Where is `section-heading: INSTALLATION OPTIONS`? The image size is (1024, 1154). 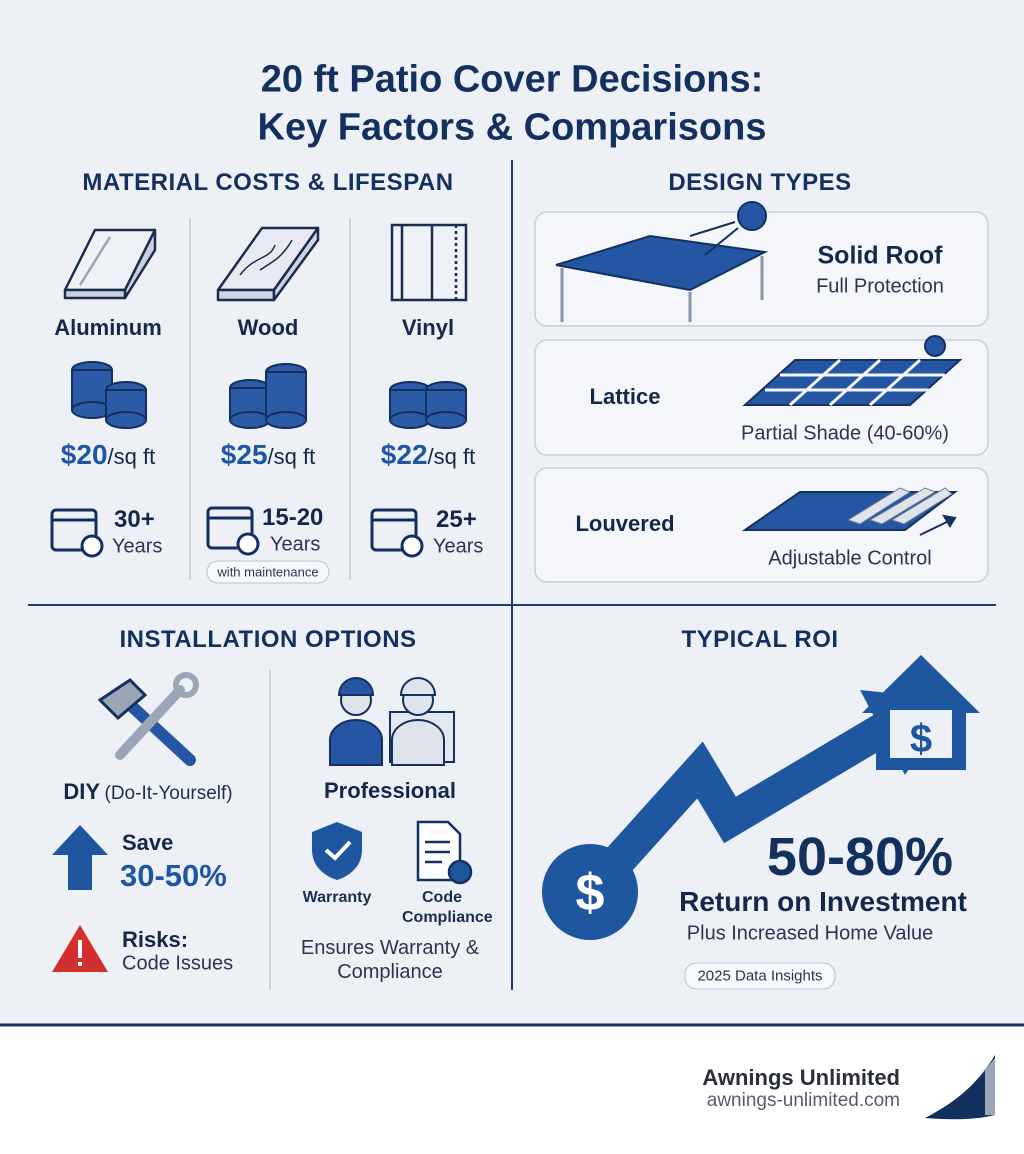
section-heading: INSTALLATION OPTIONS is located at coordinates (268, 639).